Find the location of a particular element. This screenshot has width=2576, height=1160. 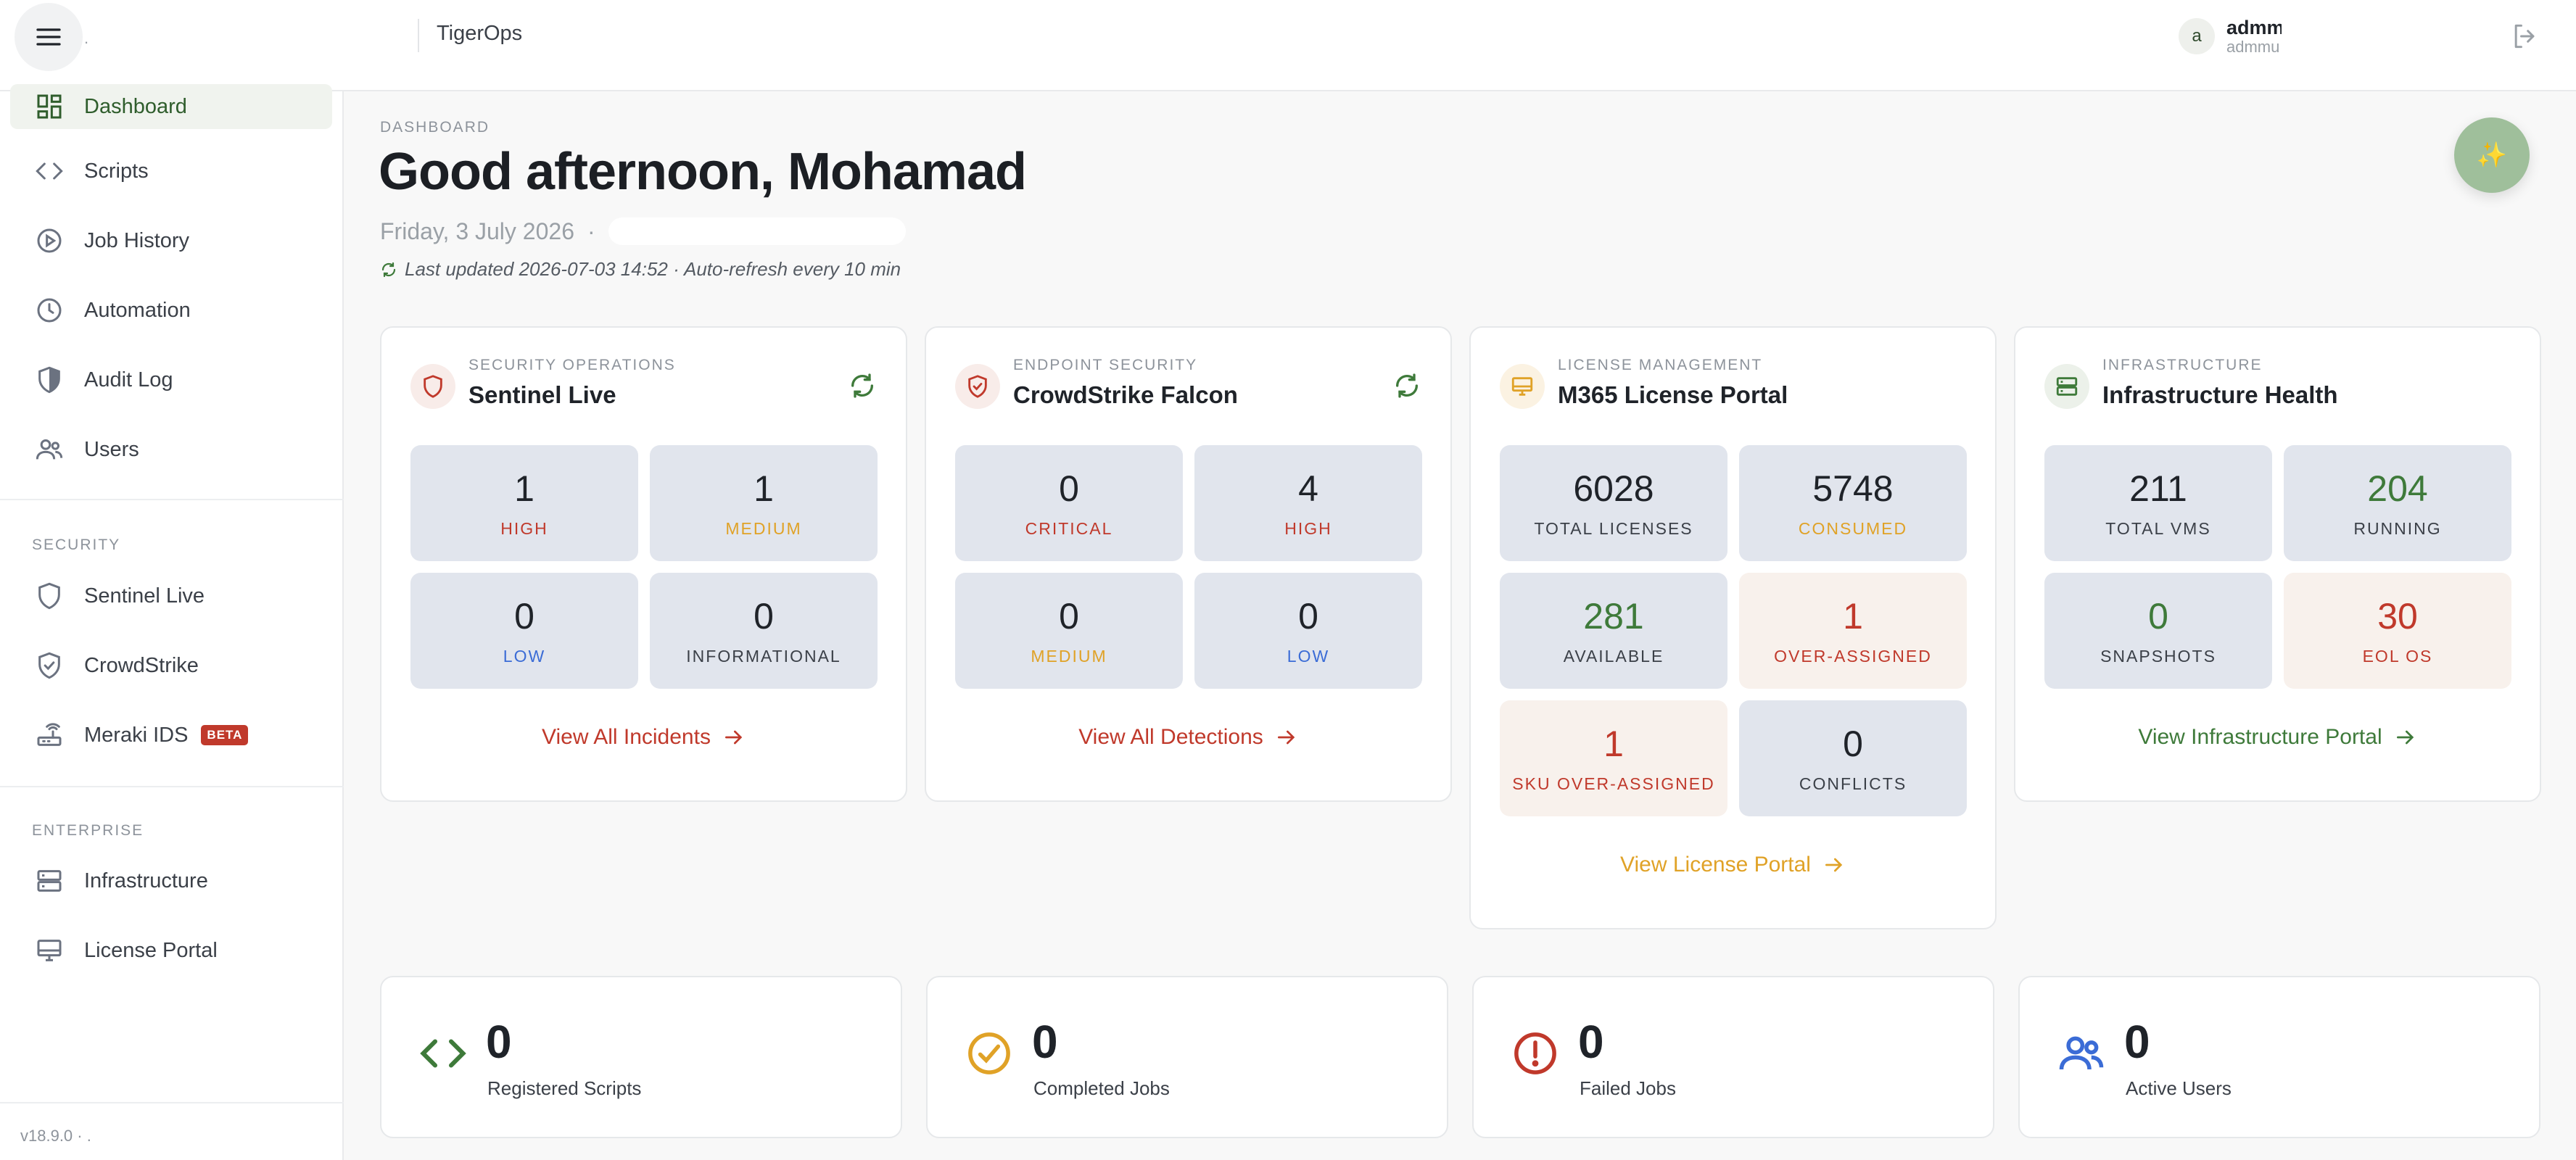

shield-half-icon is located at coordinates (49, 380).